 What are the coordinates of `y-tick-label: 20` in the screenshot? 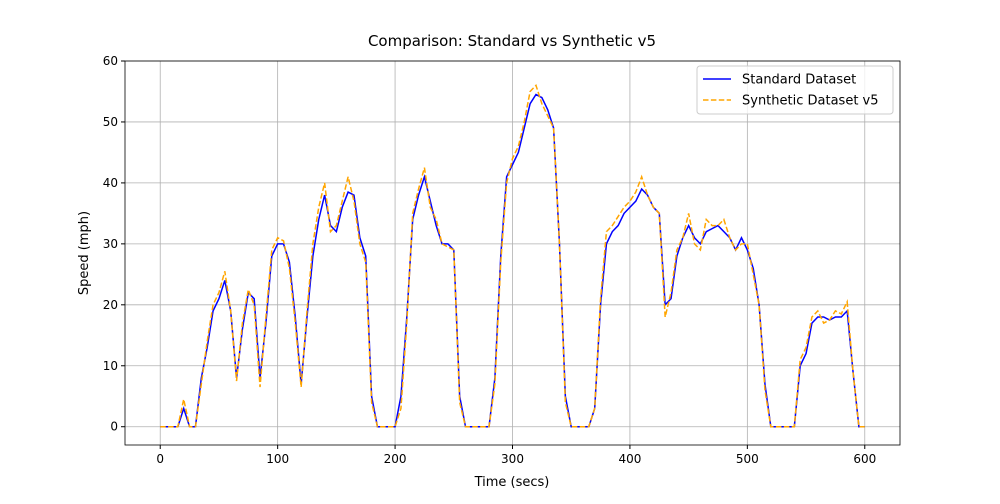 It's located at (110, 305).